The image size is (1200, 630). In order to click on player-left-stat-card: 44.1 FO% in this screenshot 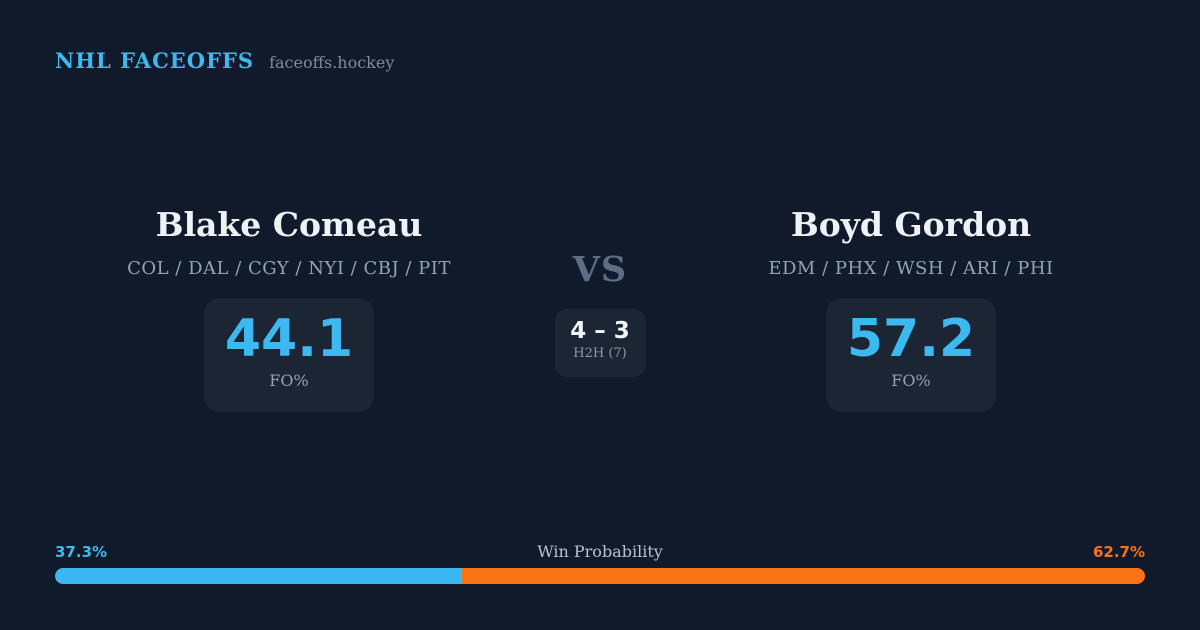, I will do `click(289, 355)`.